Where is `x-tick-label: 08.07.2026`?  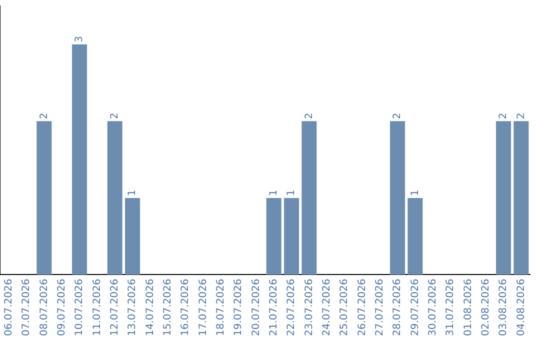
x-tick-label: 08.07.2026 is located at coordinates (44, 307).